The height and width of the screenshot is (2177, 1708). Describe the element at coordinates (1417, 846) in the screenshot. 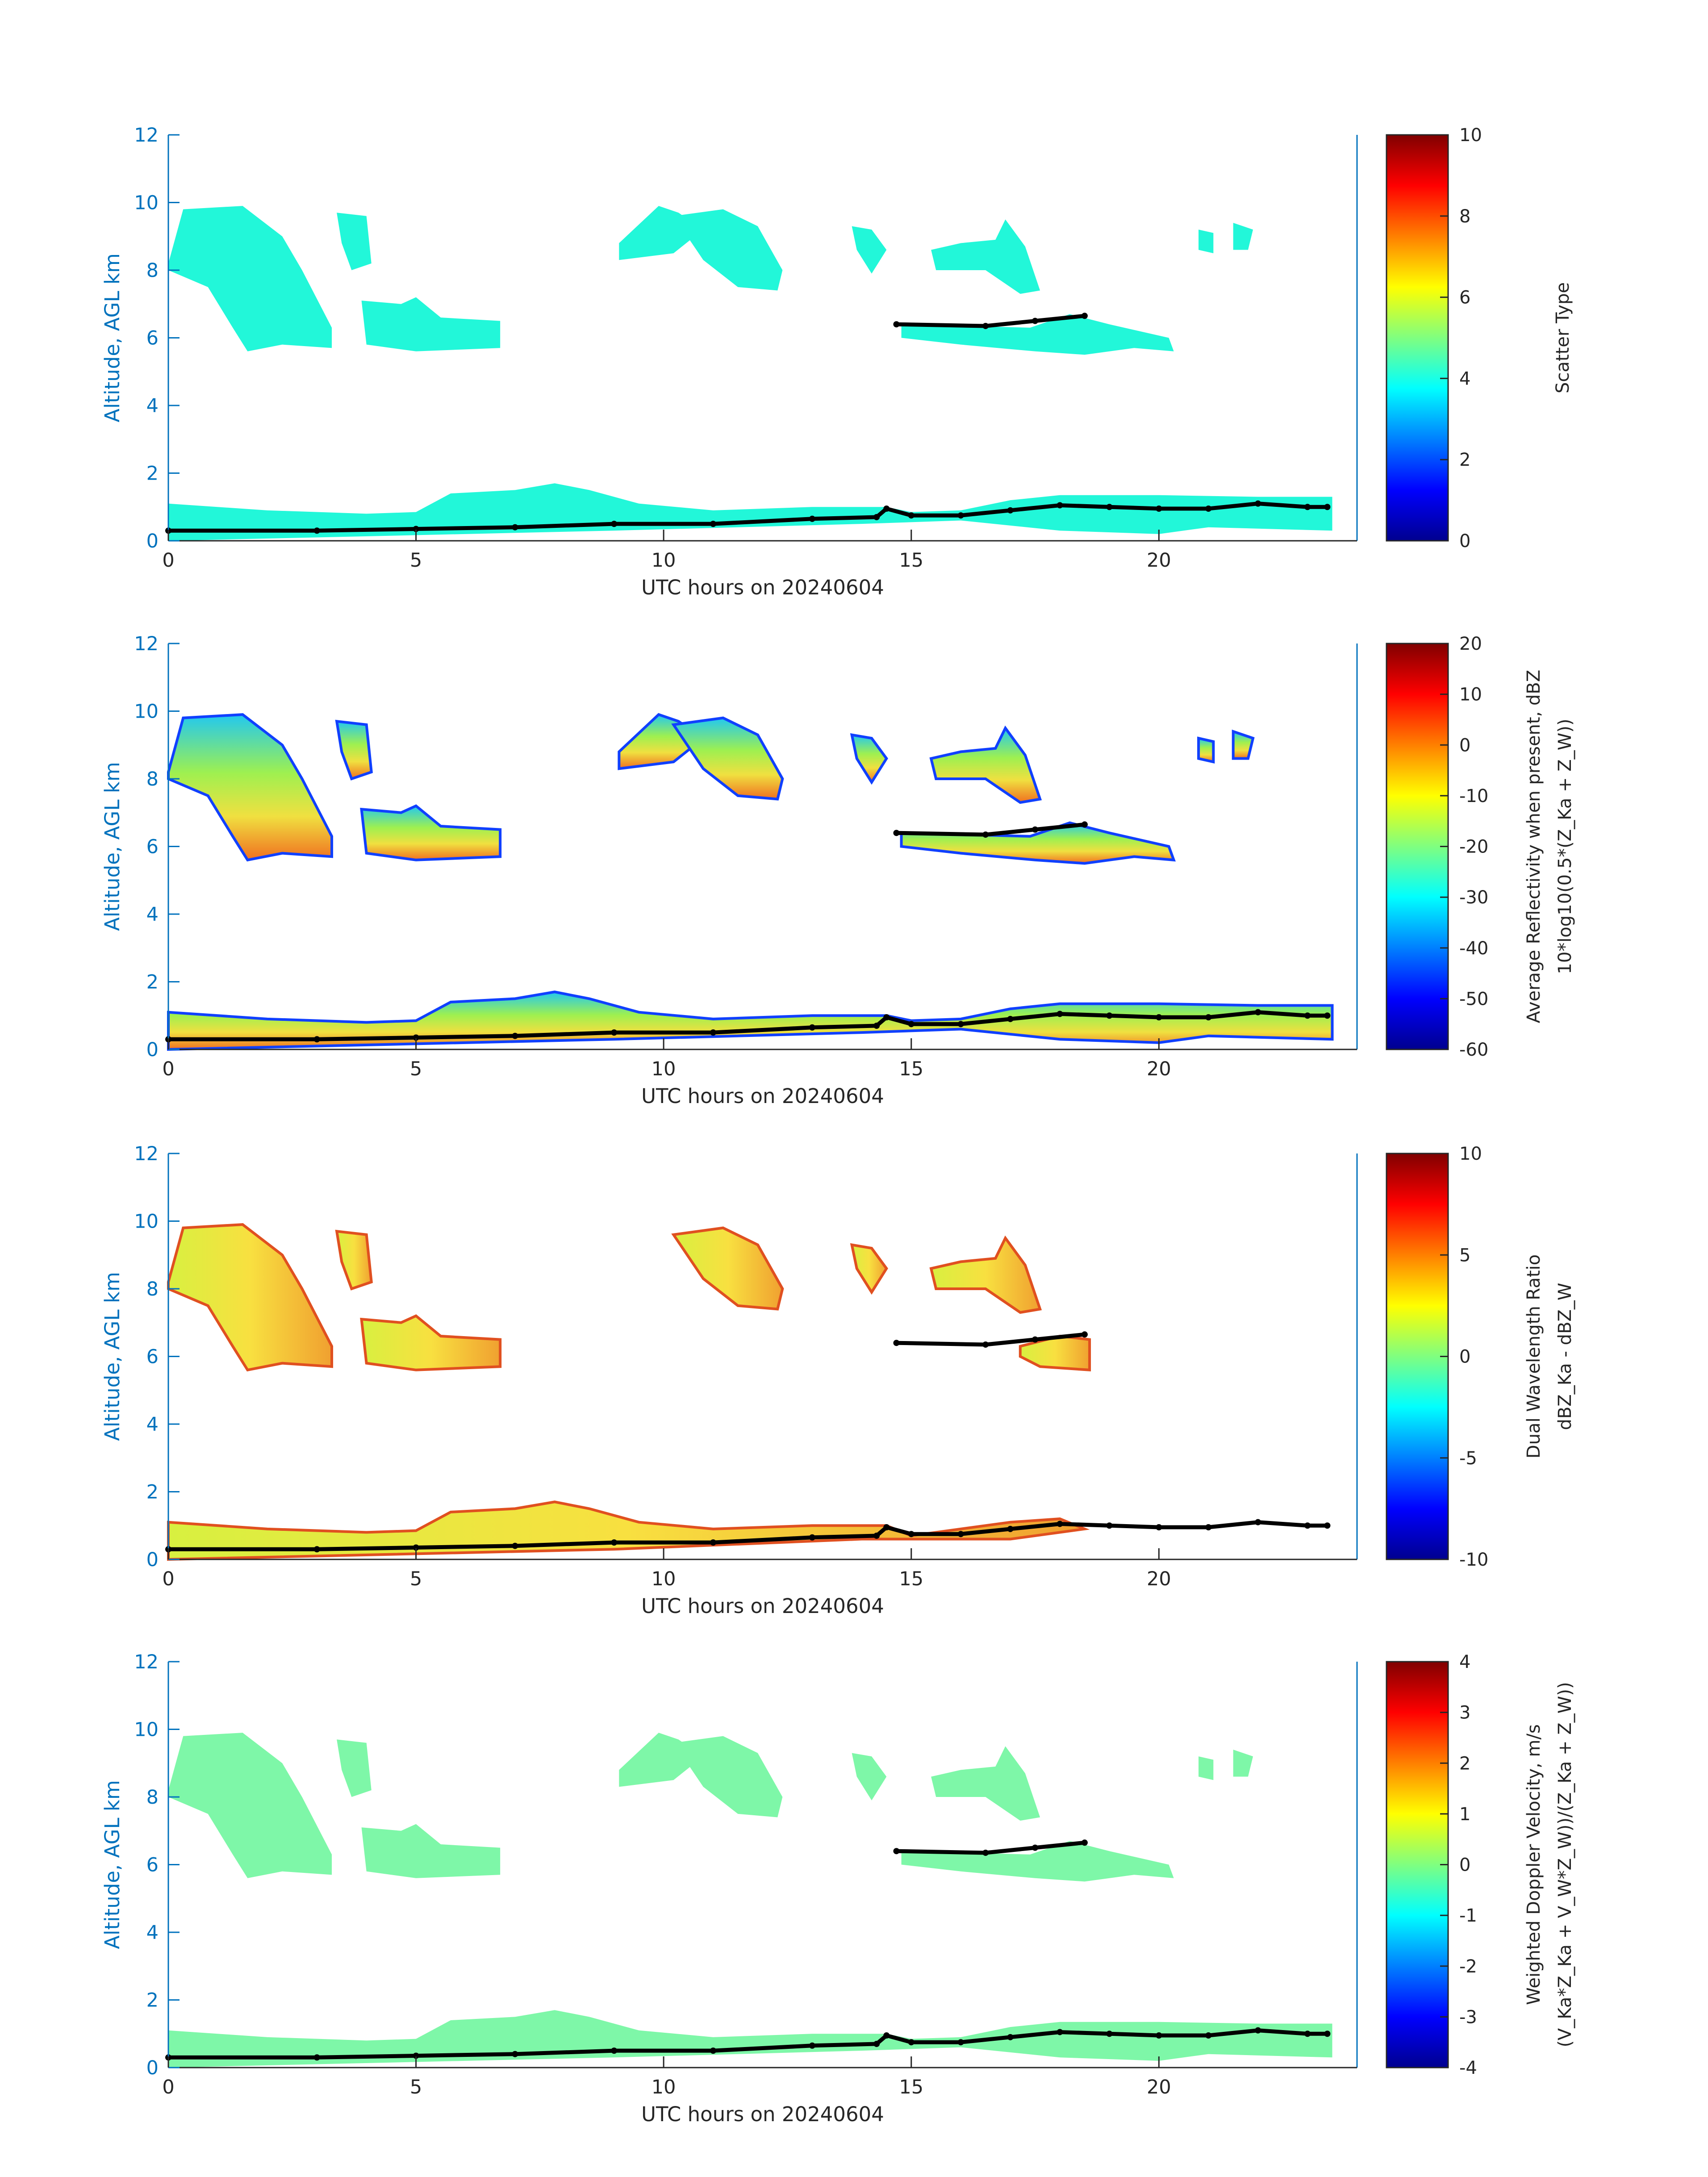

I see `colorbar` at that location.